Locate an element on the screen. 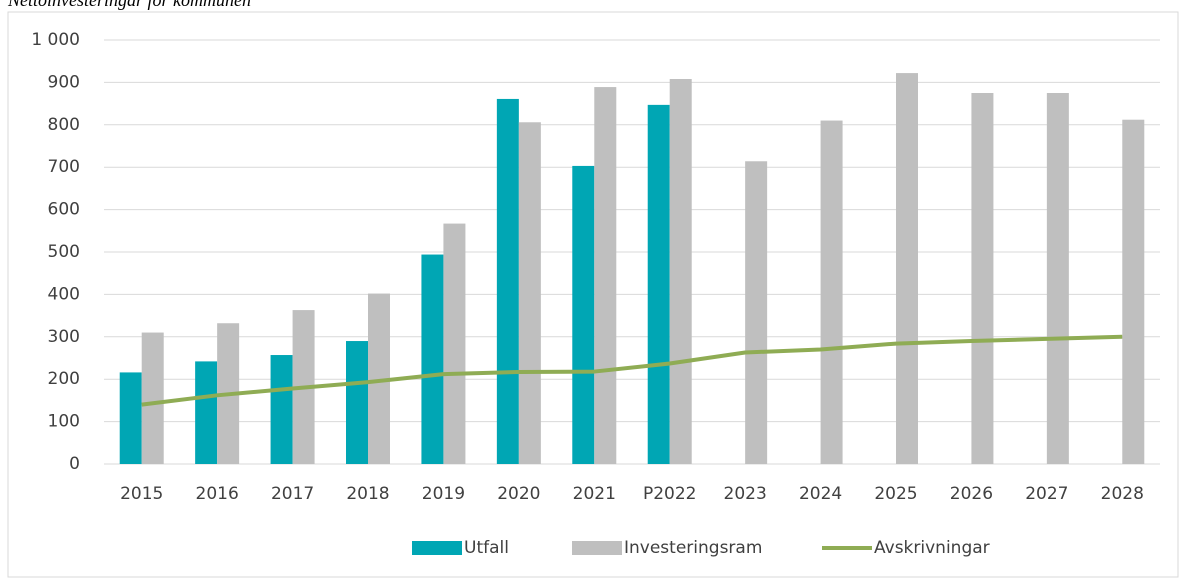 This screenshot has height=582, width=1179. x-tick-label: P2022 is located at coordinates (670, 494).